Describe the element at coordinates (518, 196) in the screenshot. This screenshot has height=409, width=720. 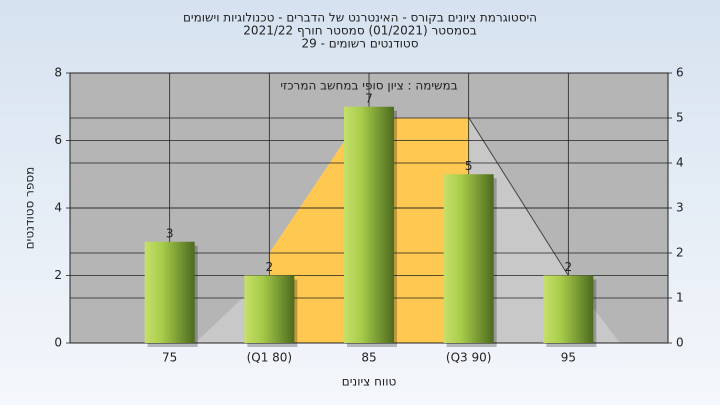
I see `distribution-edge` at that location.